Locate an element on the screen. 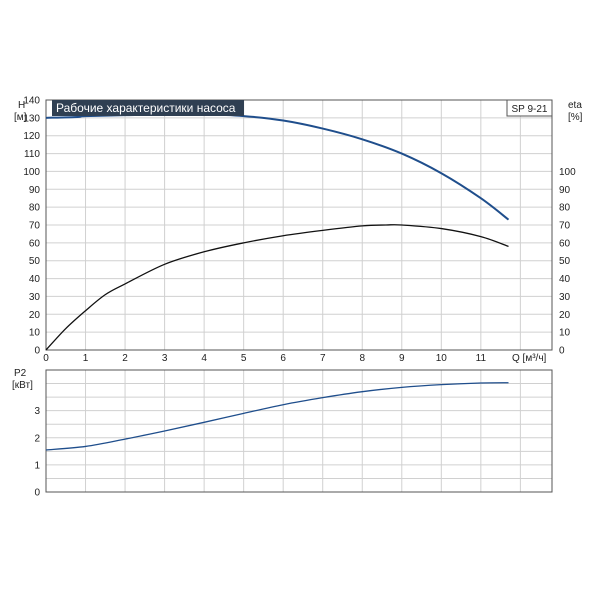 The image size is (600, 605). x-tick-label: 7 is located at coordinates (323, 358).